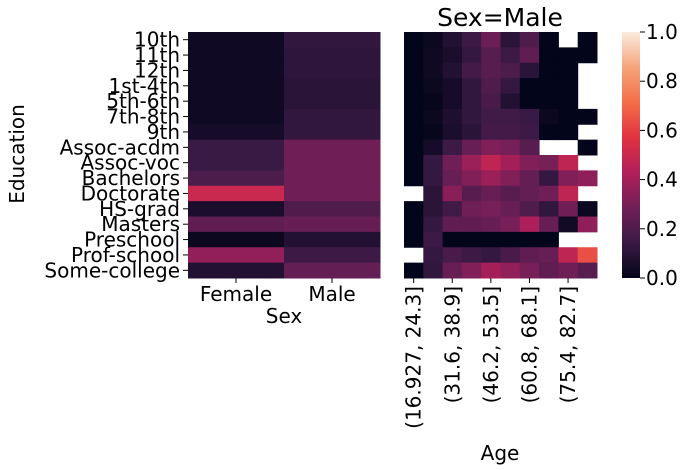 The height and width of the screenshot is (470, 686). Describe the element at coordinates (157, 40) in the screenshot. I see `y-tick-label: 10th` at that location.